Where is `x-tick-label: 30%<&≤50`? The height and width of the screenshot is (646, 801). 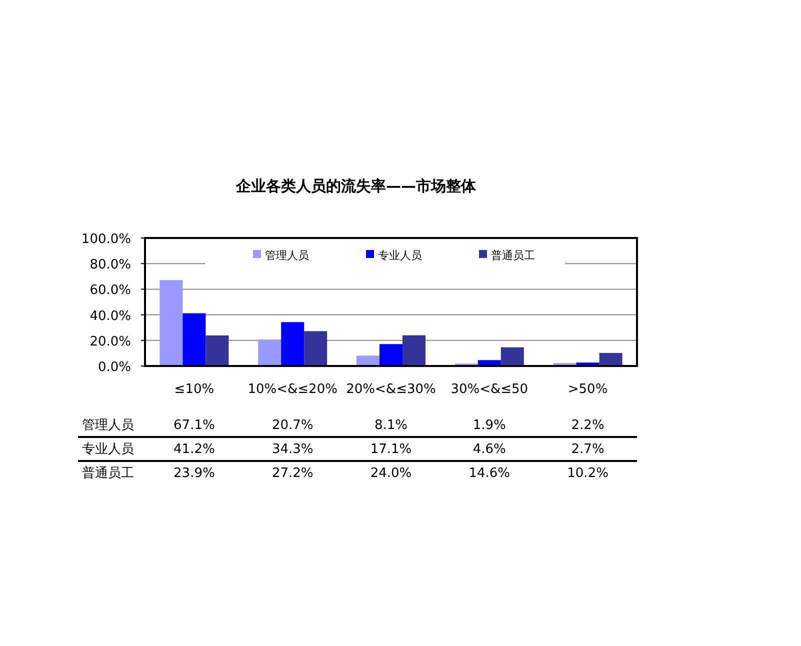 x-tick-label: 30%<&≤50 is located at coordinates (489, 389).